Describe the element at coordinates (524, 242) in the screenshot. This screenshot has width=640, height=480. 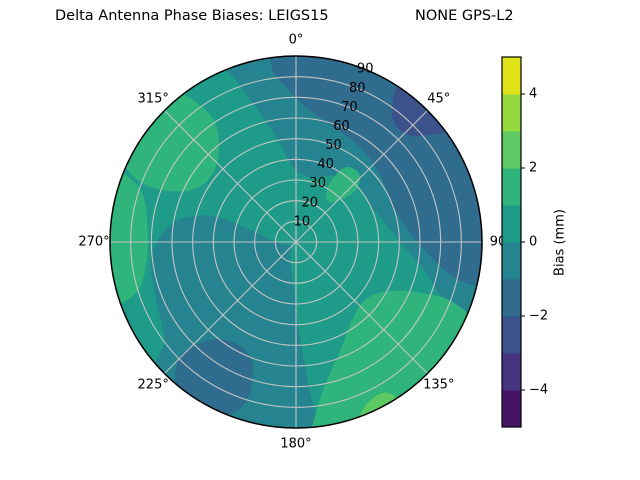
I see `colorbar: 4 2 0 −2 −4` at that location.